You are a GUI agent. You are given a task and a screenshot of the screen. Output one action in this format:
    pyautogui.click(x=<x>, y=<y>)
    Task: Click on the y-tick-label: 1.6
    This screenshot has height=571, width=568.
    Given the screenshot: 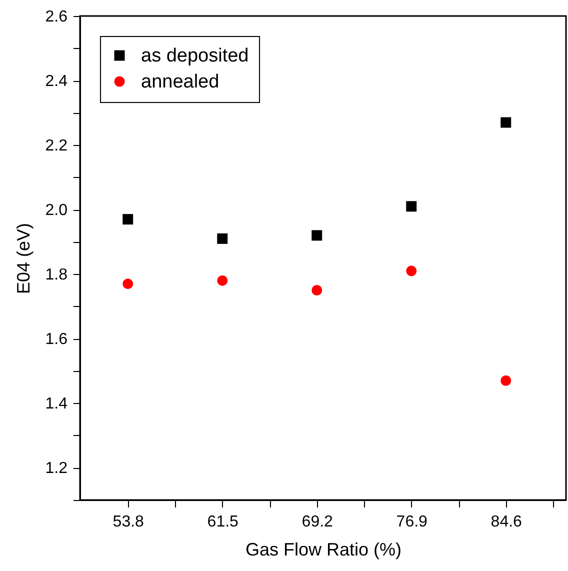 What is the action you would take?
    pyautogui.click(x=56, y=339)
    